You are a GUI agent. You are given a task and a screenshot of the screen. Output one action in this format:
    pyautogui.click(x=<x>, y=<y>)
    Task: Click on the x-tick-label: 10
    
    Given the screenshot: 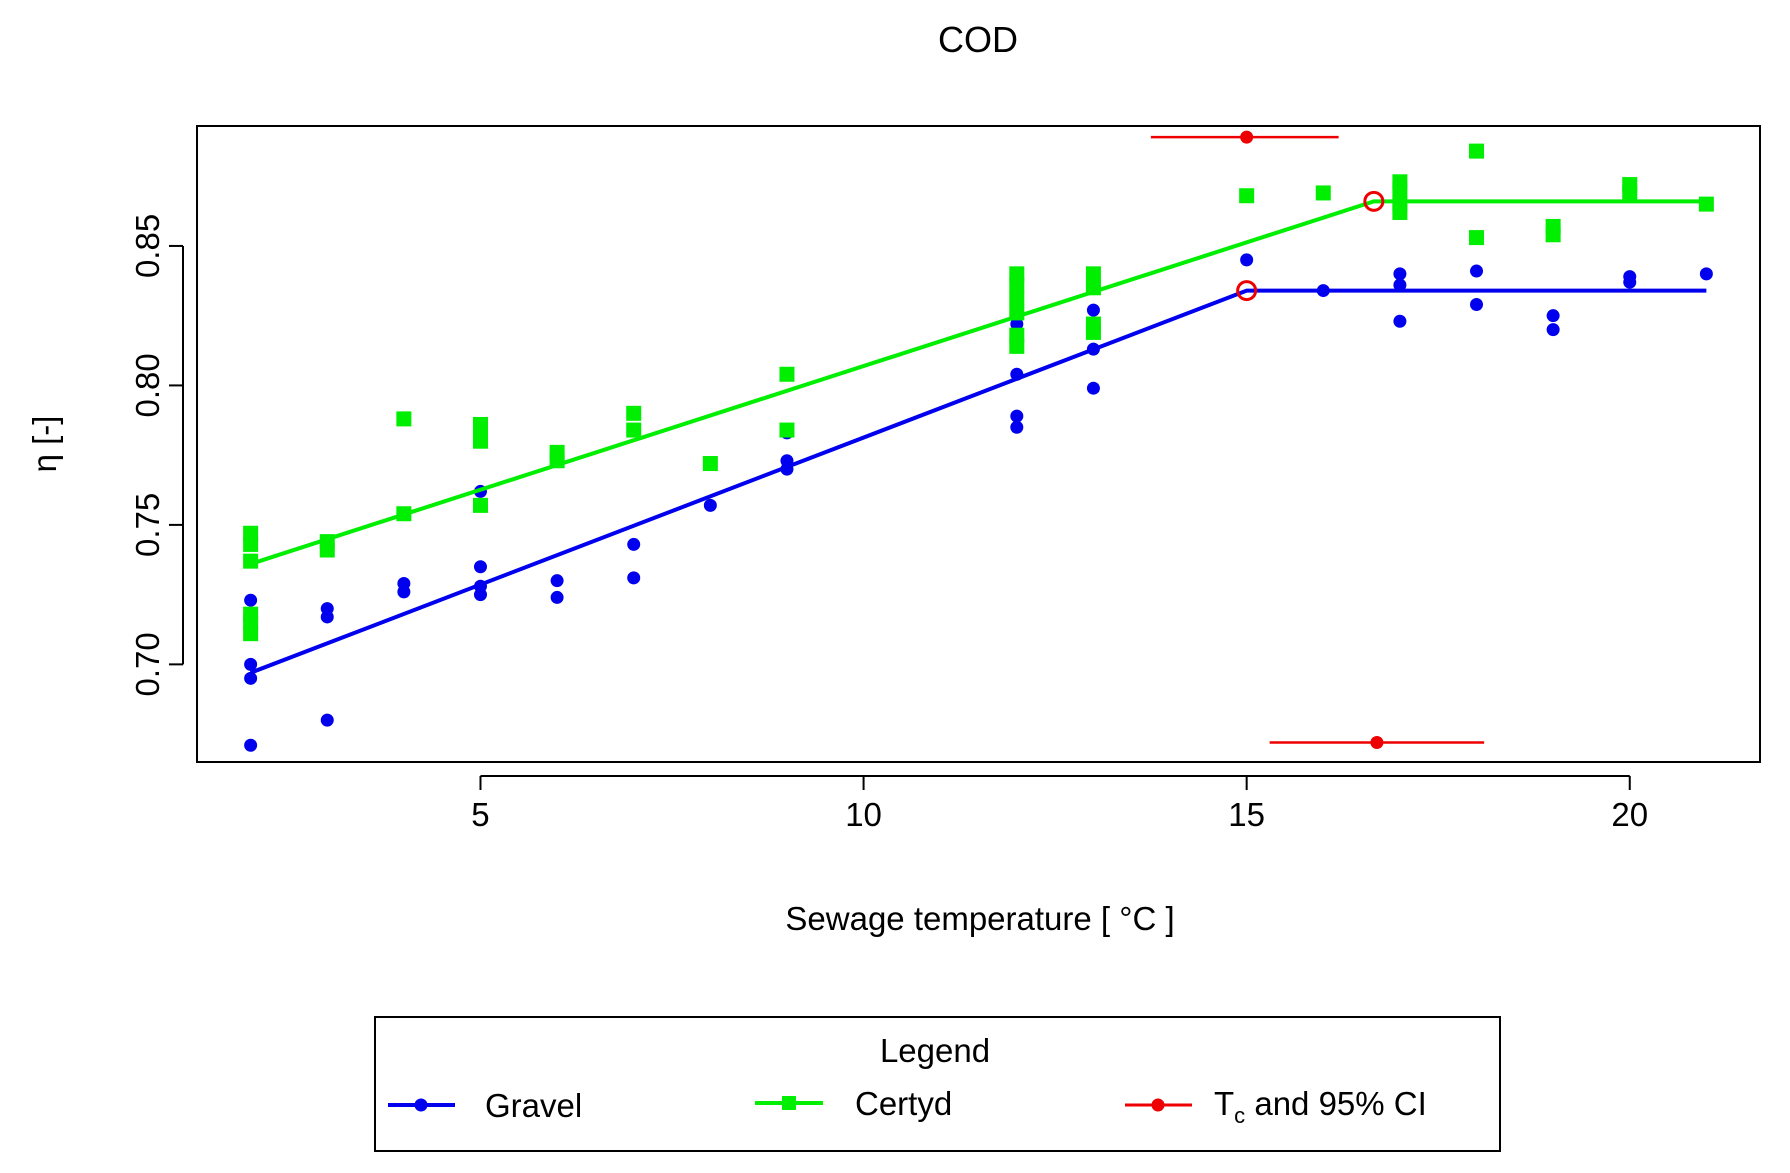 What is the action you would take?
    pyautogui.click(x=863, y=814)
    